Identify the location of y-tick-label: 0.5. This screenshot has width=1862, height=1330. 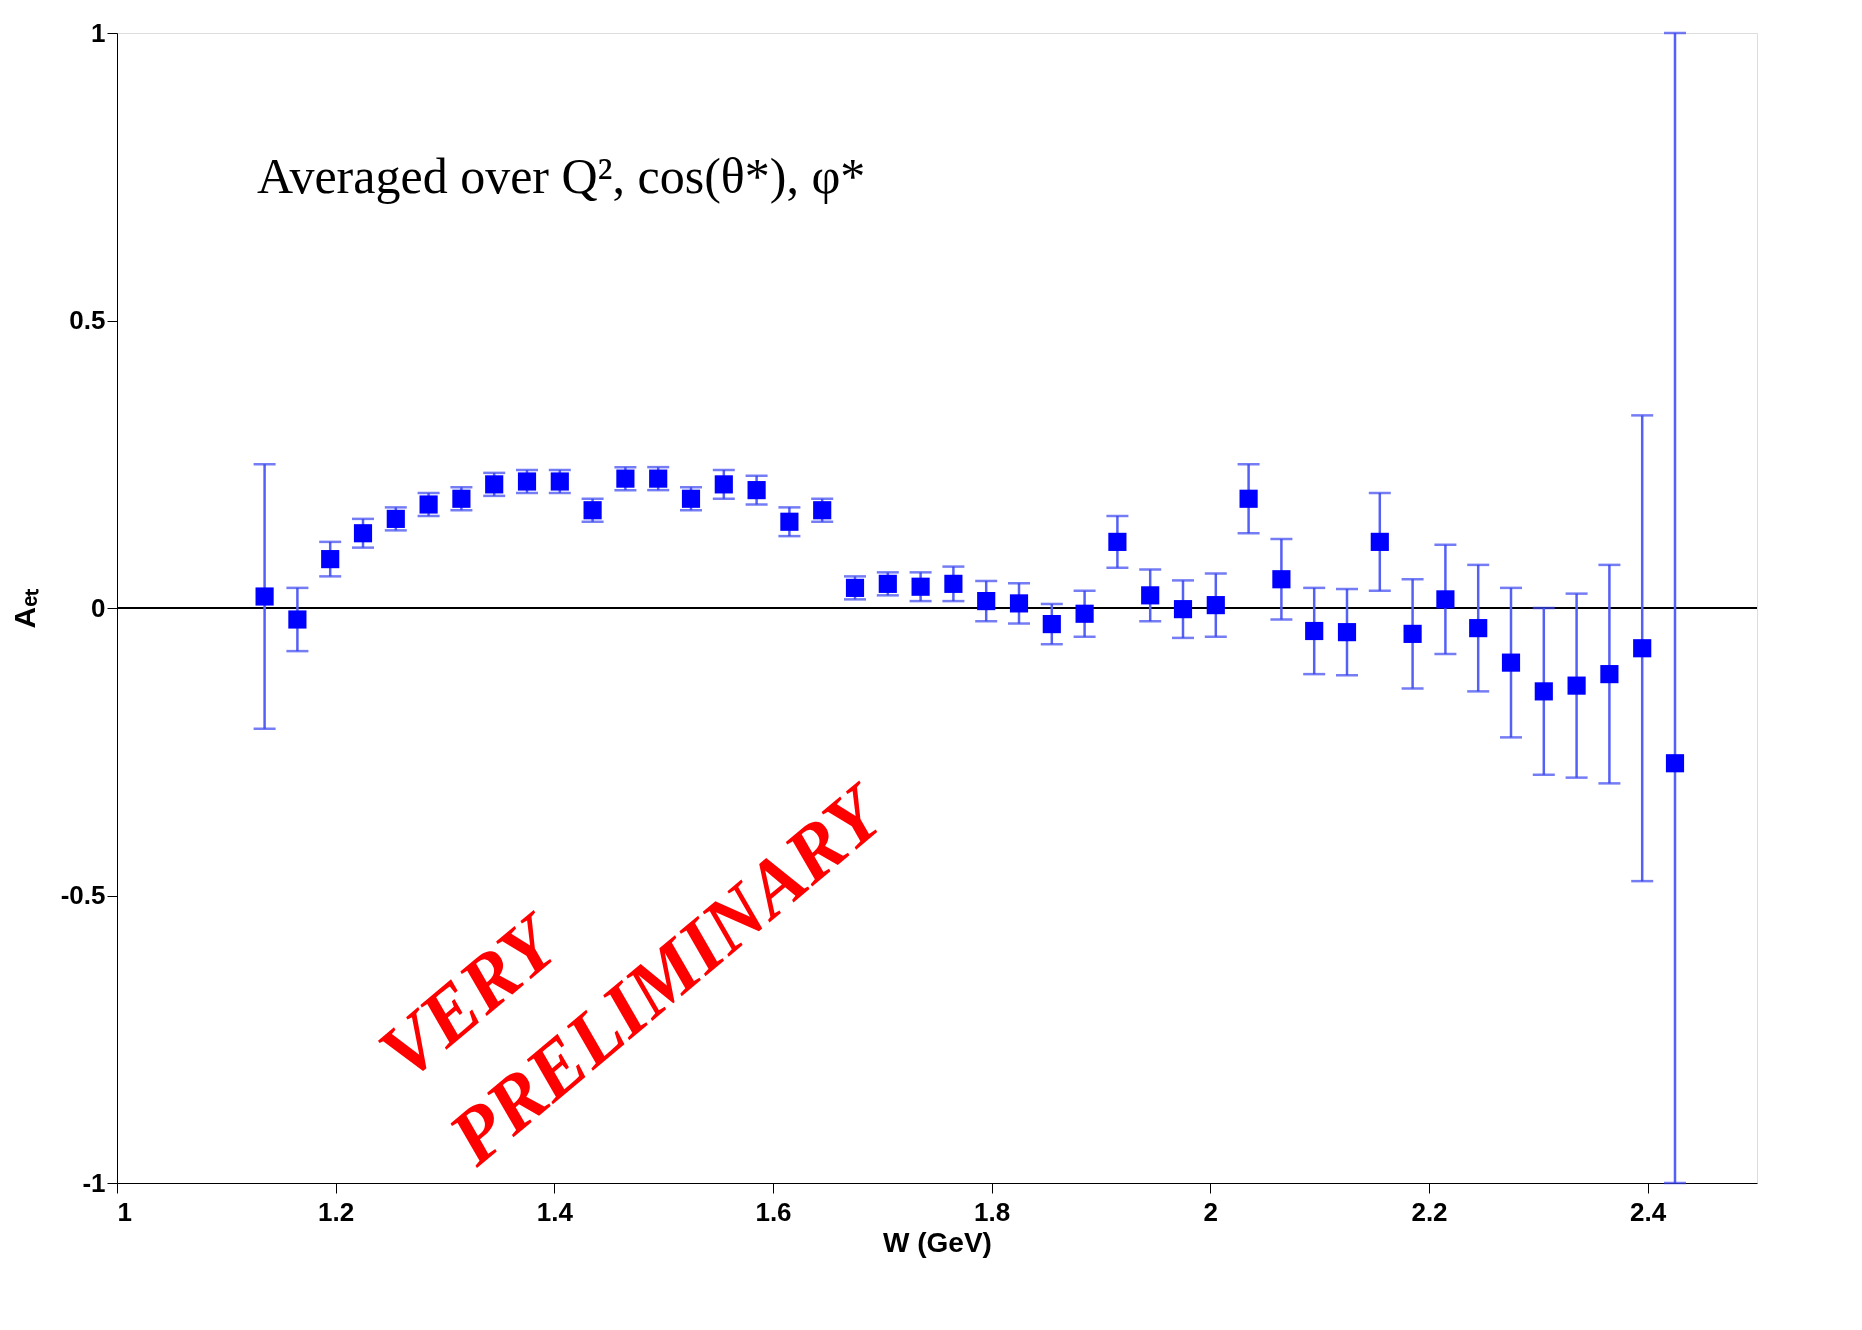
(87, 320).